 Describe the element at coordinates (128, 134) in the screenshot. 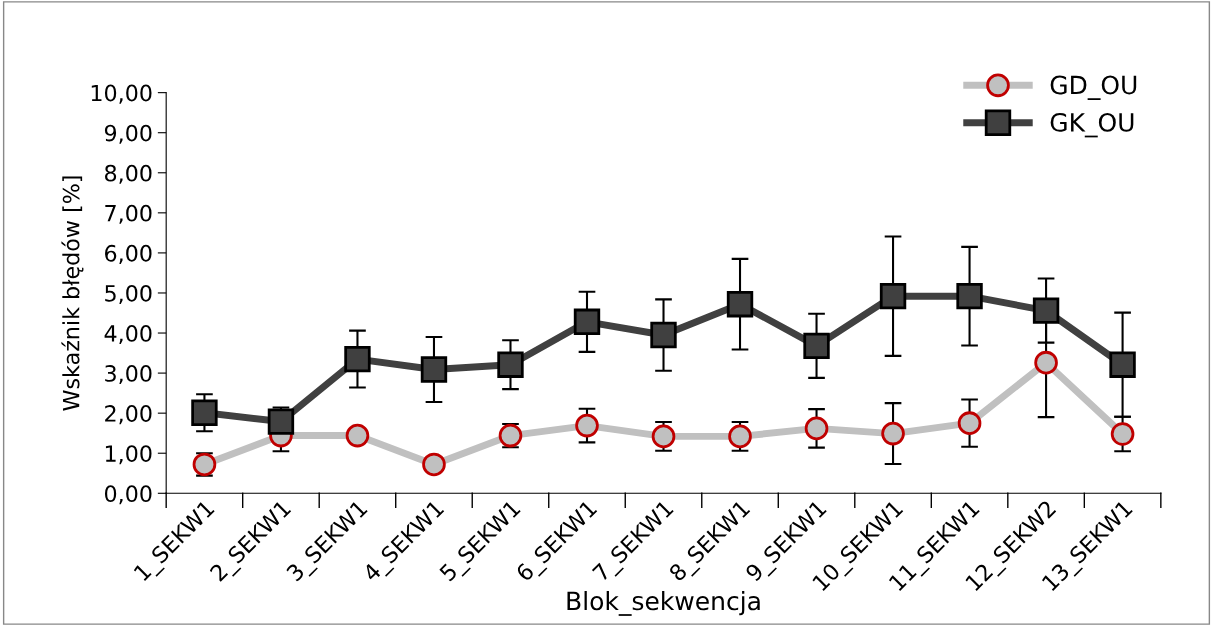

I see `y-tick-label: 9,00` at that location.